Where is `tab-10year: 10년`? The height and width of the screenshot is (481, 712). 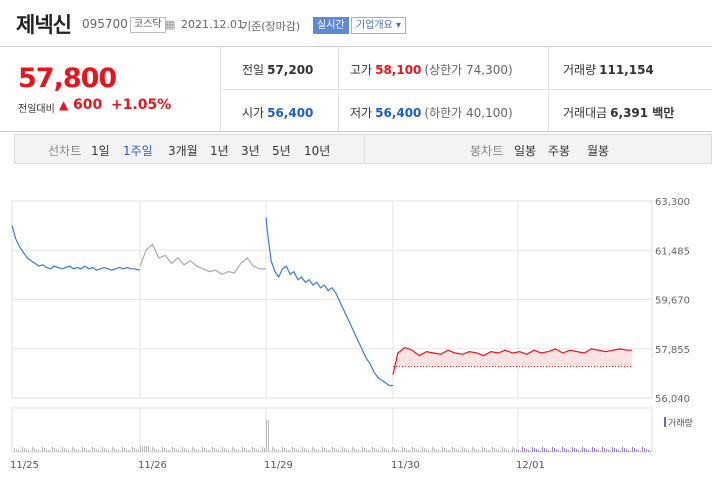
tab-10year: 10년 is located at coordinates (317, 151).